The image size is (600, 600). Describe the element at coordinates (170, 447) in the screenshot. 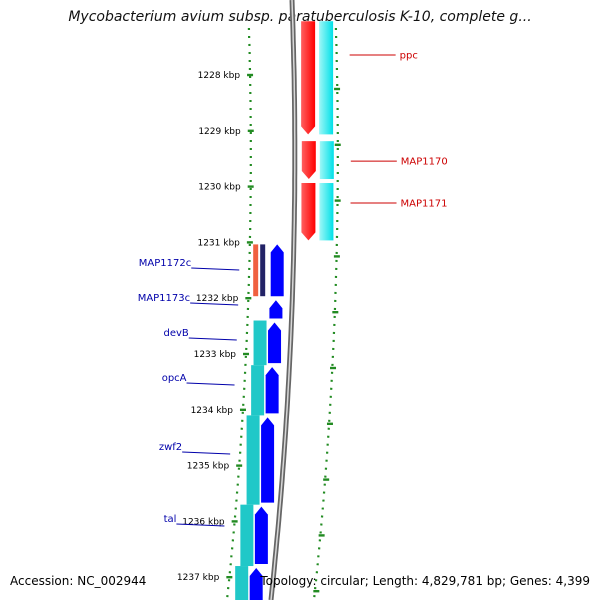

I see `reverse-gene-label: zwf2` at that location.